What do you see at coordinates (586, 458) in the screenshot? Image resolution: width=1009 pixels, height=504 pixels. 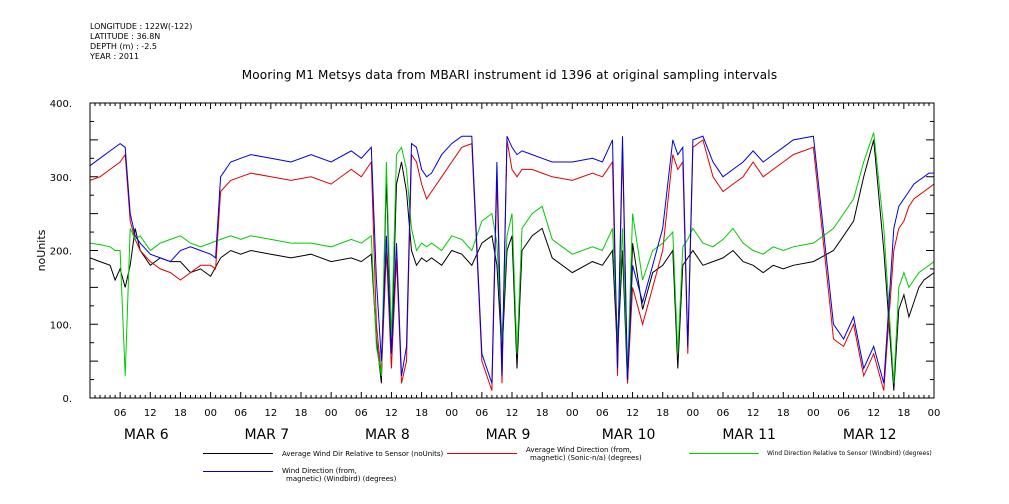 I see `legend-text: magnetic) (Sonic-n/a) (degrees)` at bounding box center [586, 458].